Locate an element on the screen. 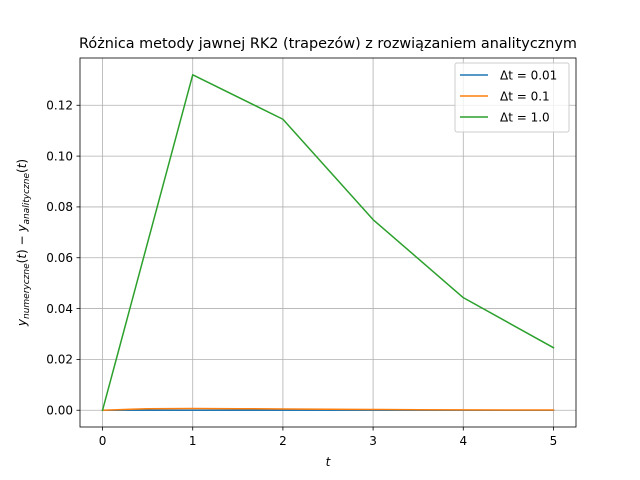 The image size is (640, 480). legend: Δt = 0.01 Δt = 0.1 Δt = 1.0 is located at coordinates (512, 97).